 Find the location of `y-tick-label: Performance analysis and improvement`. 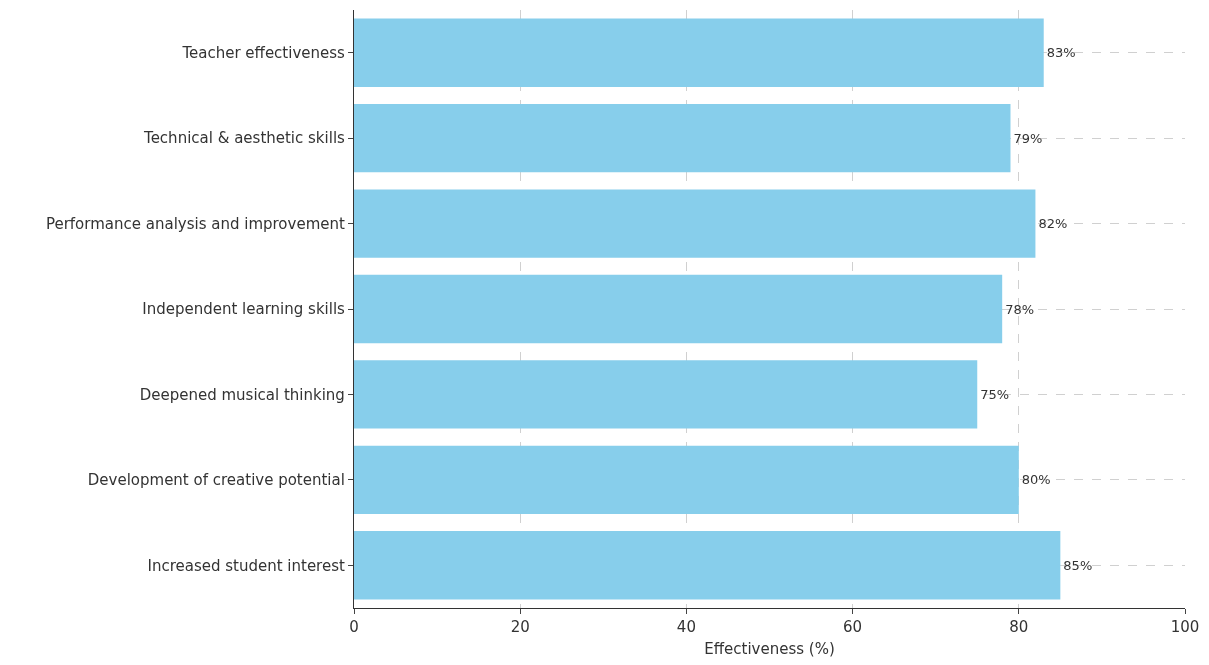

y-tick-label: Performance analysis and improvement is located at coordinates (195, 223).